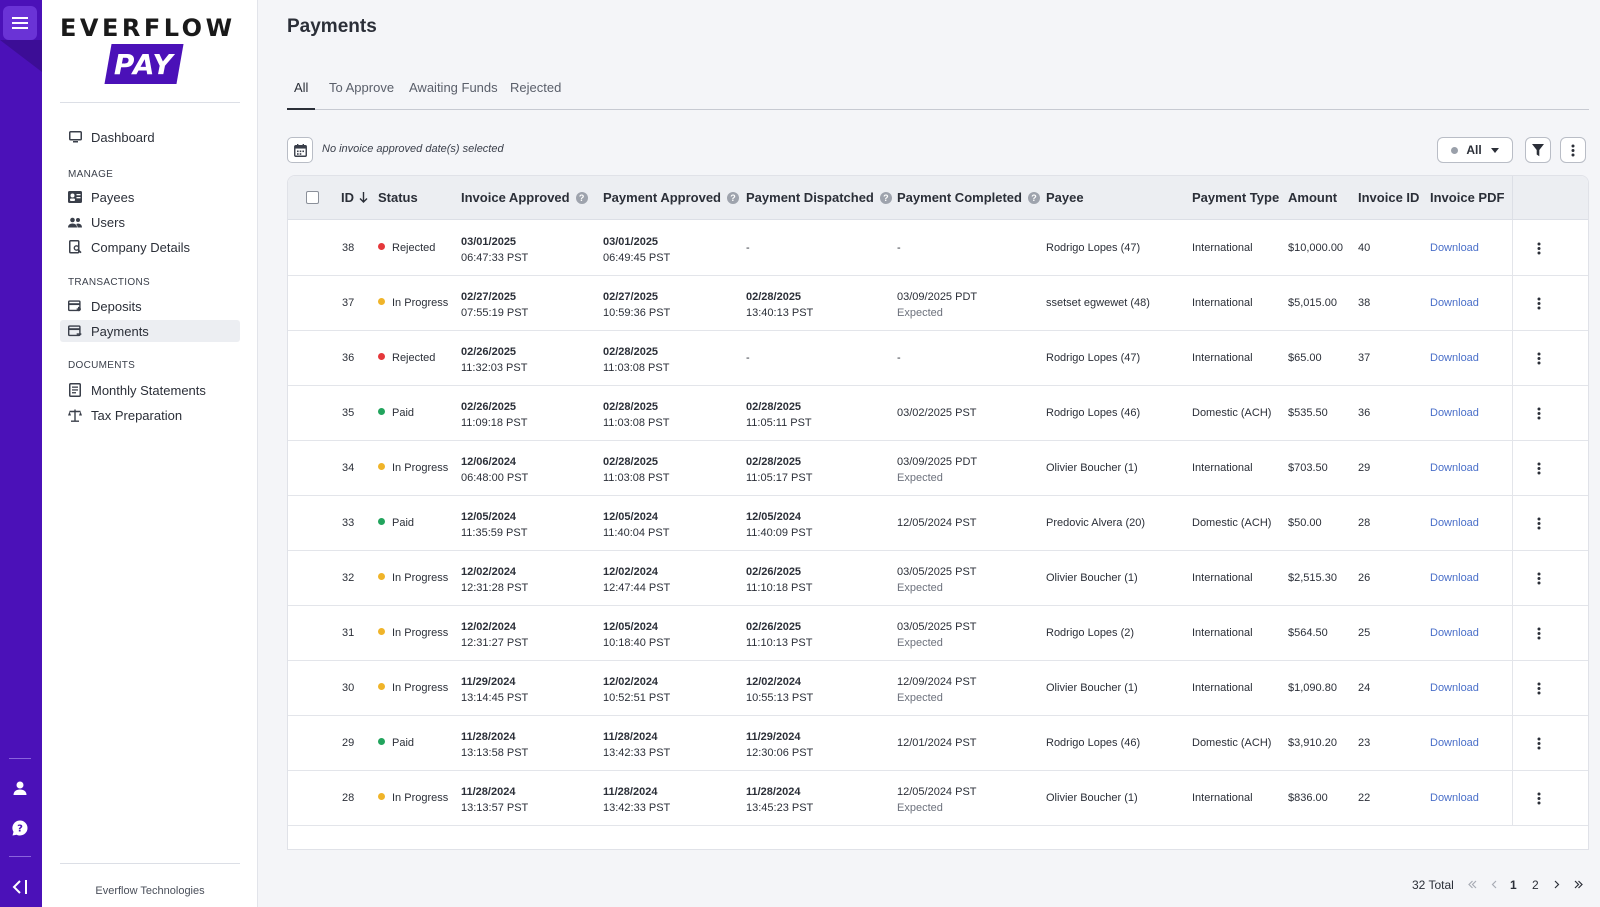 The image size is (1600, 907). I want to click on column-header-status: Status, so click(398, 197).